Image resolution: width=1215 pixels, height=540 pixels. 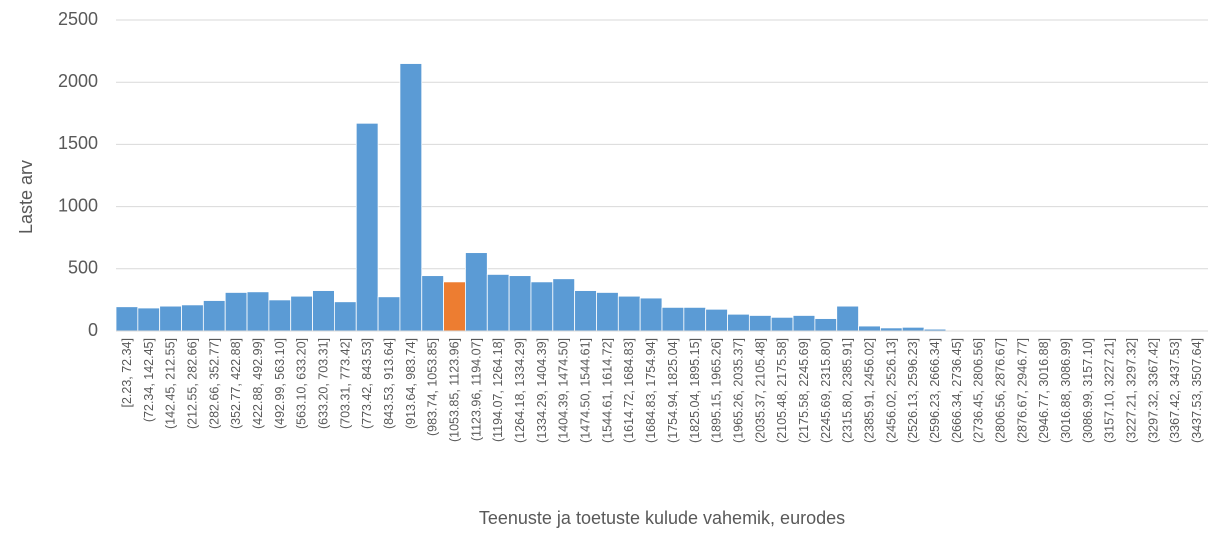 I want to click on x-tick-label: (2946.77, 3016.88], so click(x=1044, y=390).